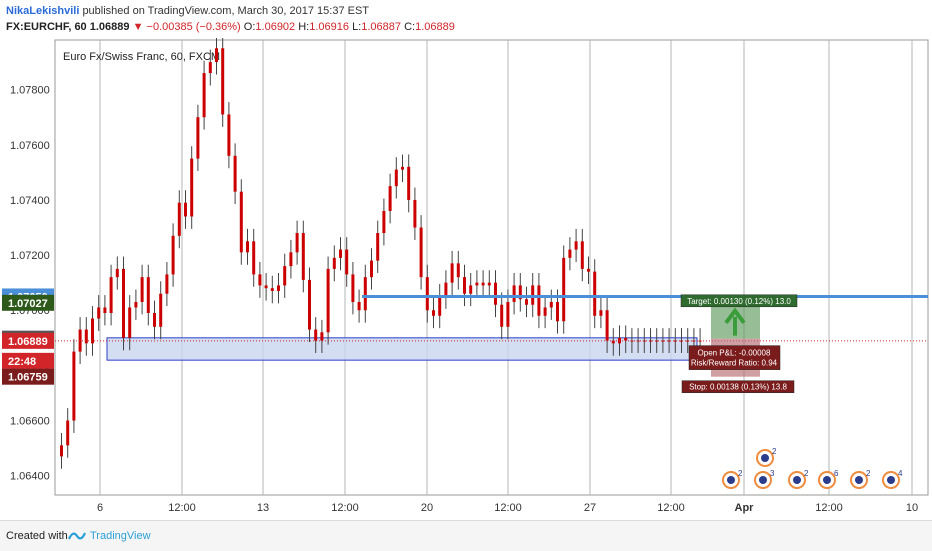 This screenshot has height=551, width=932. Describe the element at coordinates (77, 536) in the screenshot. I see `tradingview-logo-icon` at that location.